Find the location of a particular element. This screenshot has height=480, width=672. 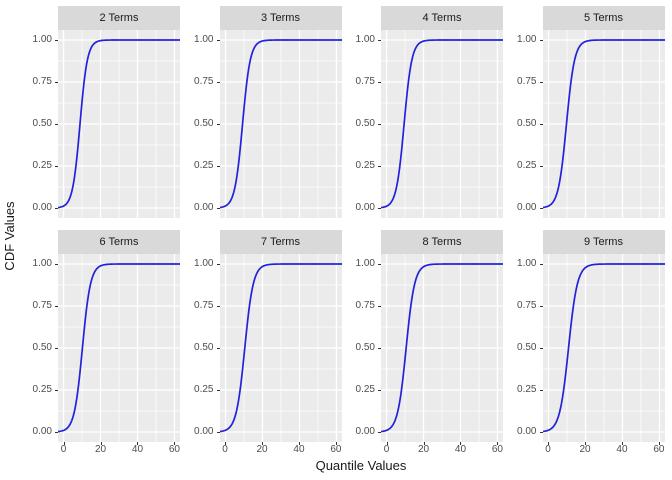

facet-strip: 6 Terms is located at coordinates (119, 242).